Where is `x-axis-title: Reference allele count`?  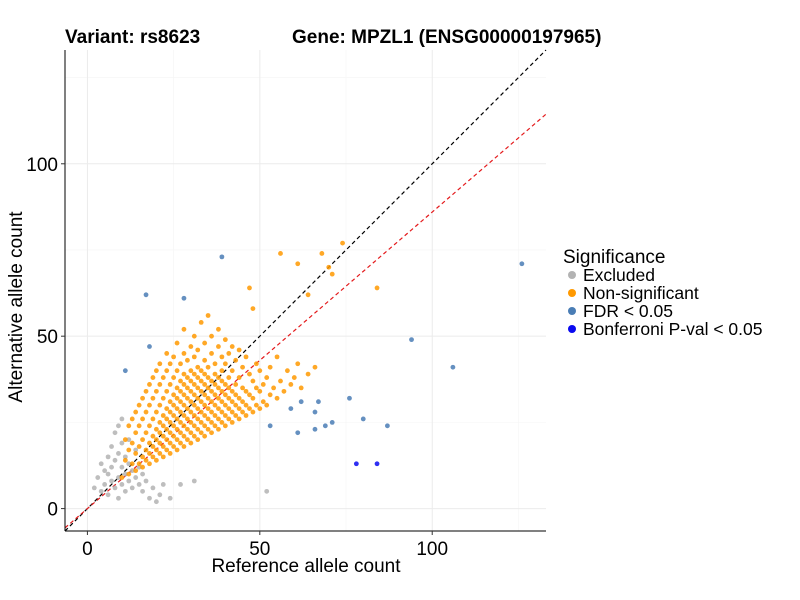 x-axis-title: Reference allele count is located at coordinates (306, 566).